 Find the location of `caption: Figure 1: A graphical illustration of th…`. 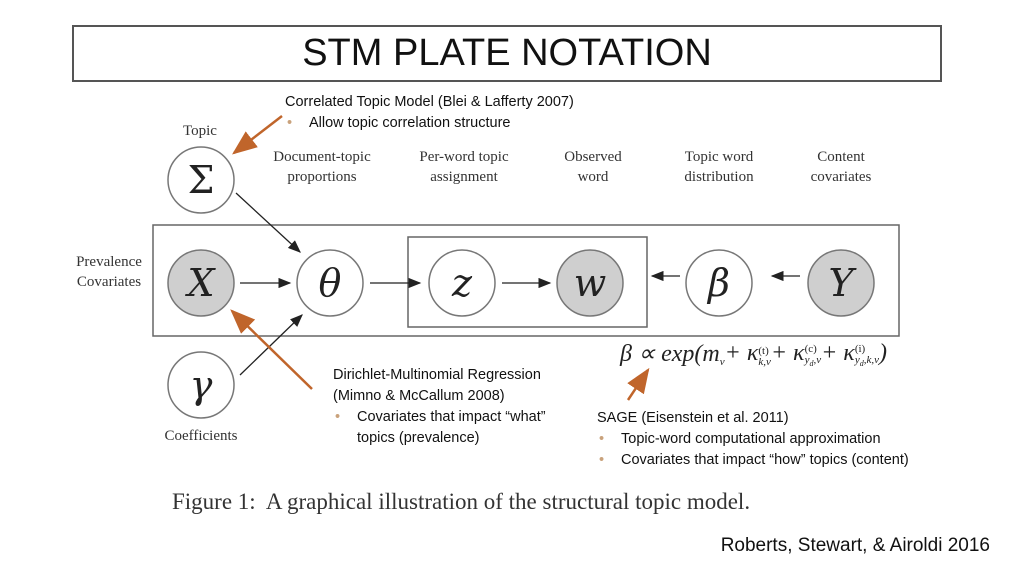

caption: Figure 1: A graphical illustration of th… is located at coordinates (461, 501).